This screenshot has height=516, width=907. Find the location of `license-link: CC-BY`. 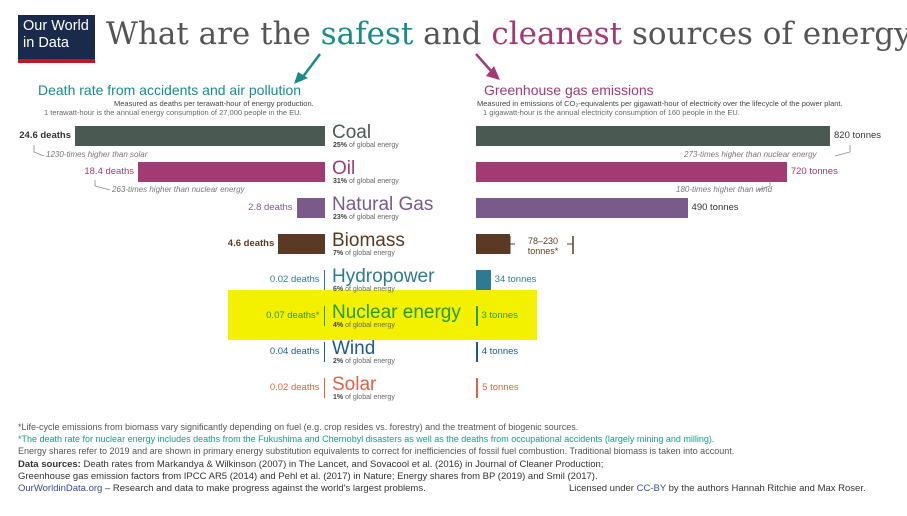

license-link: CC-BY is located at coordinates (651, 488).